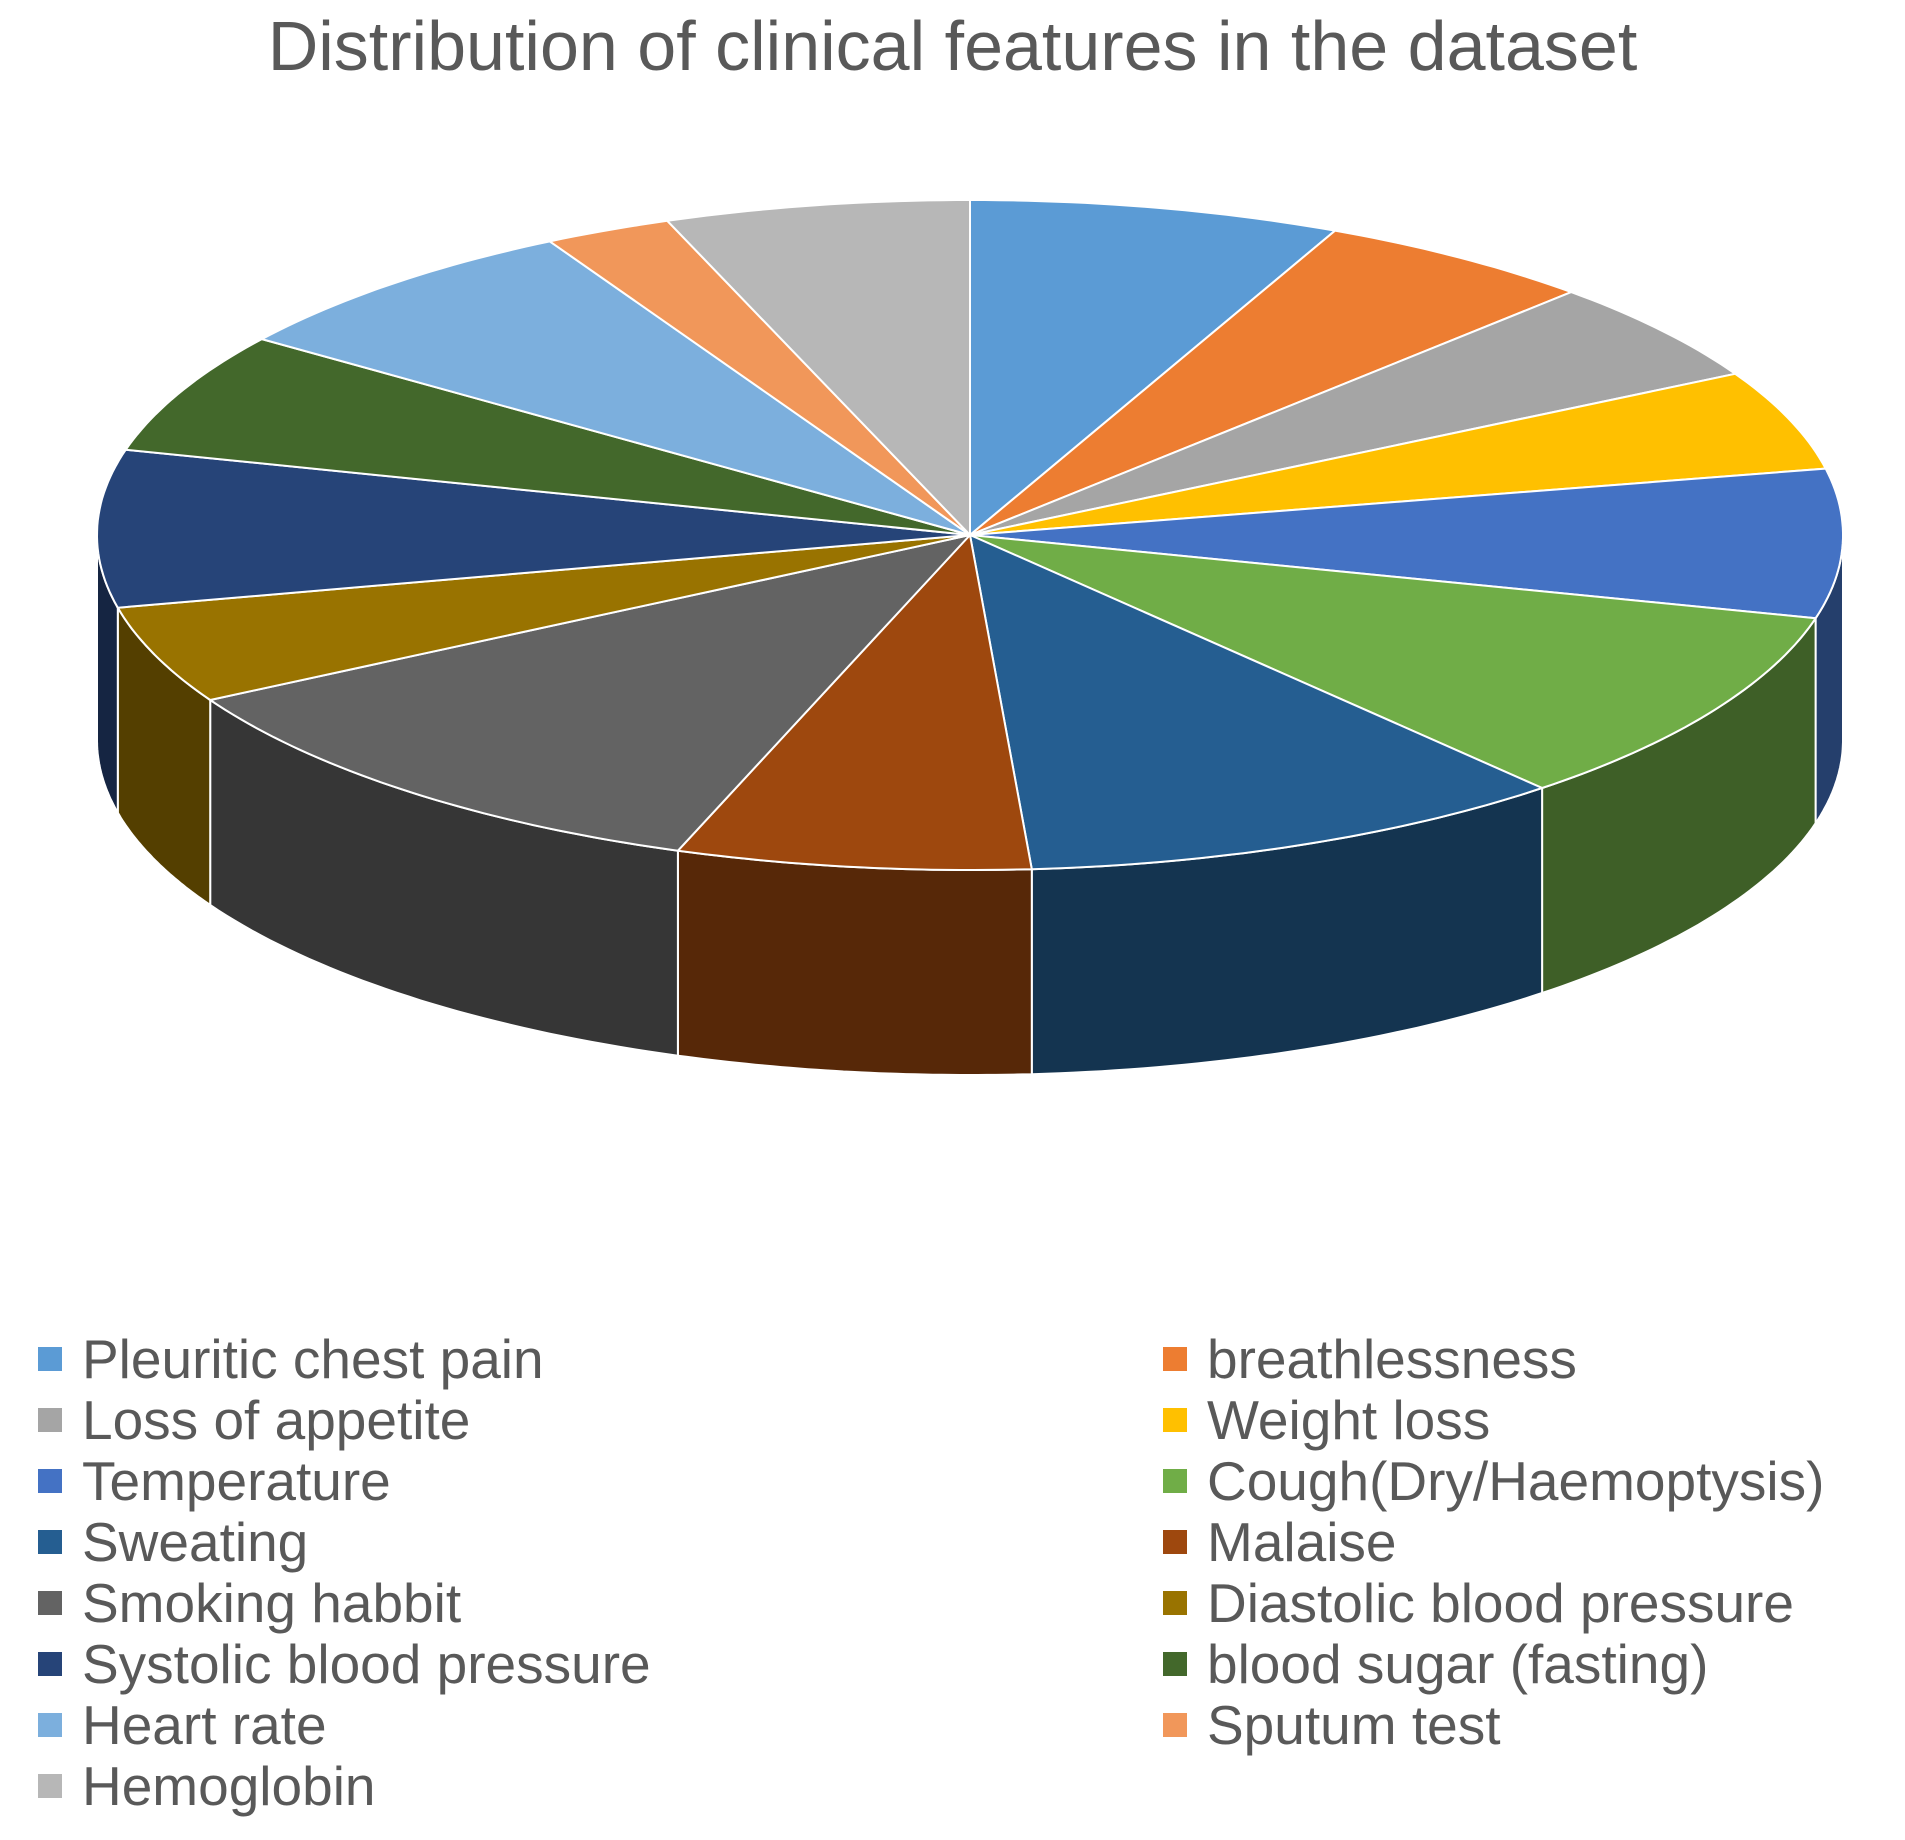  Describe the element at coordinates (1516, 1480) in the screenshot. I see `legend-label: Cough(Dry/Haemoptysis)` at that location.